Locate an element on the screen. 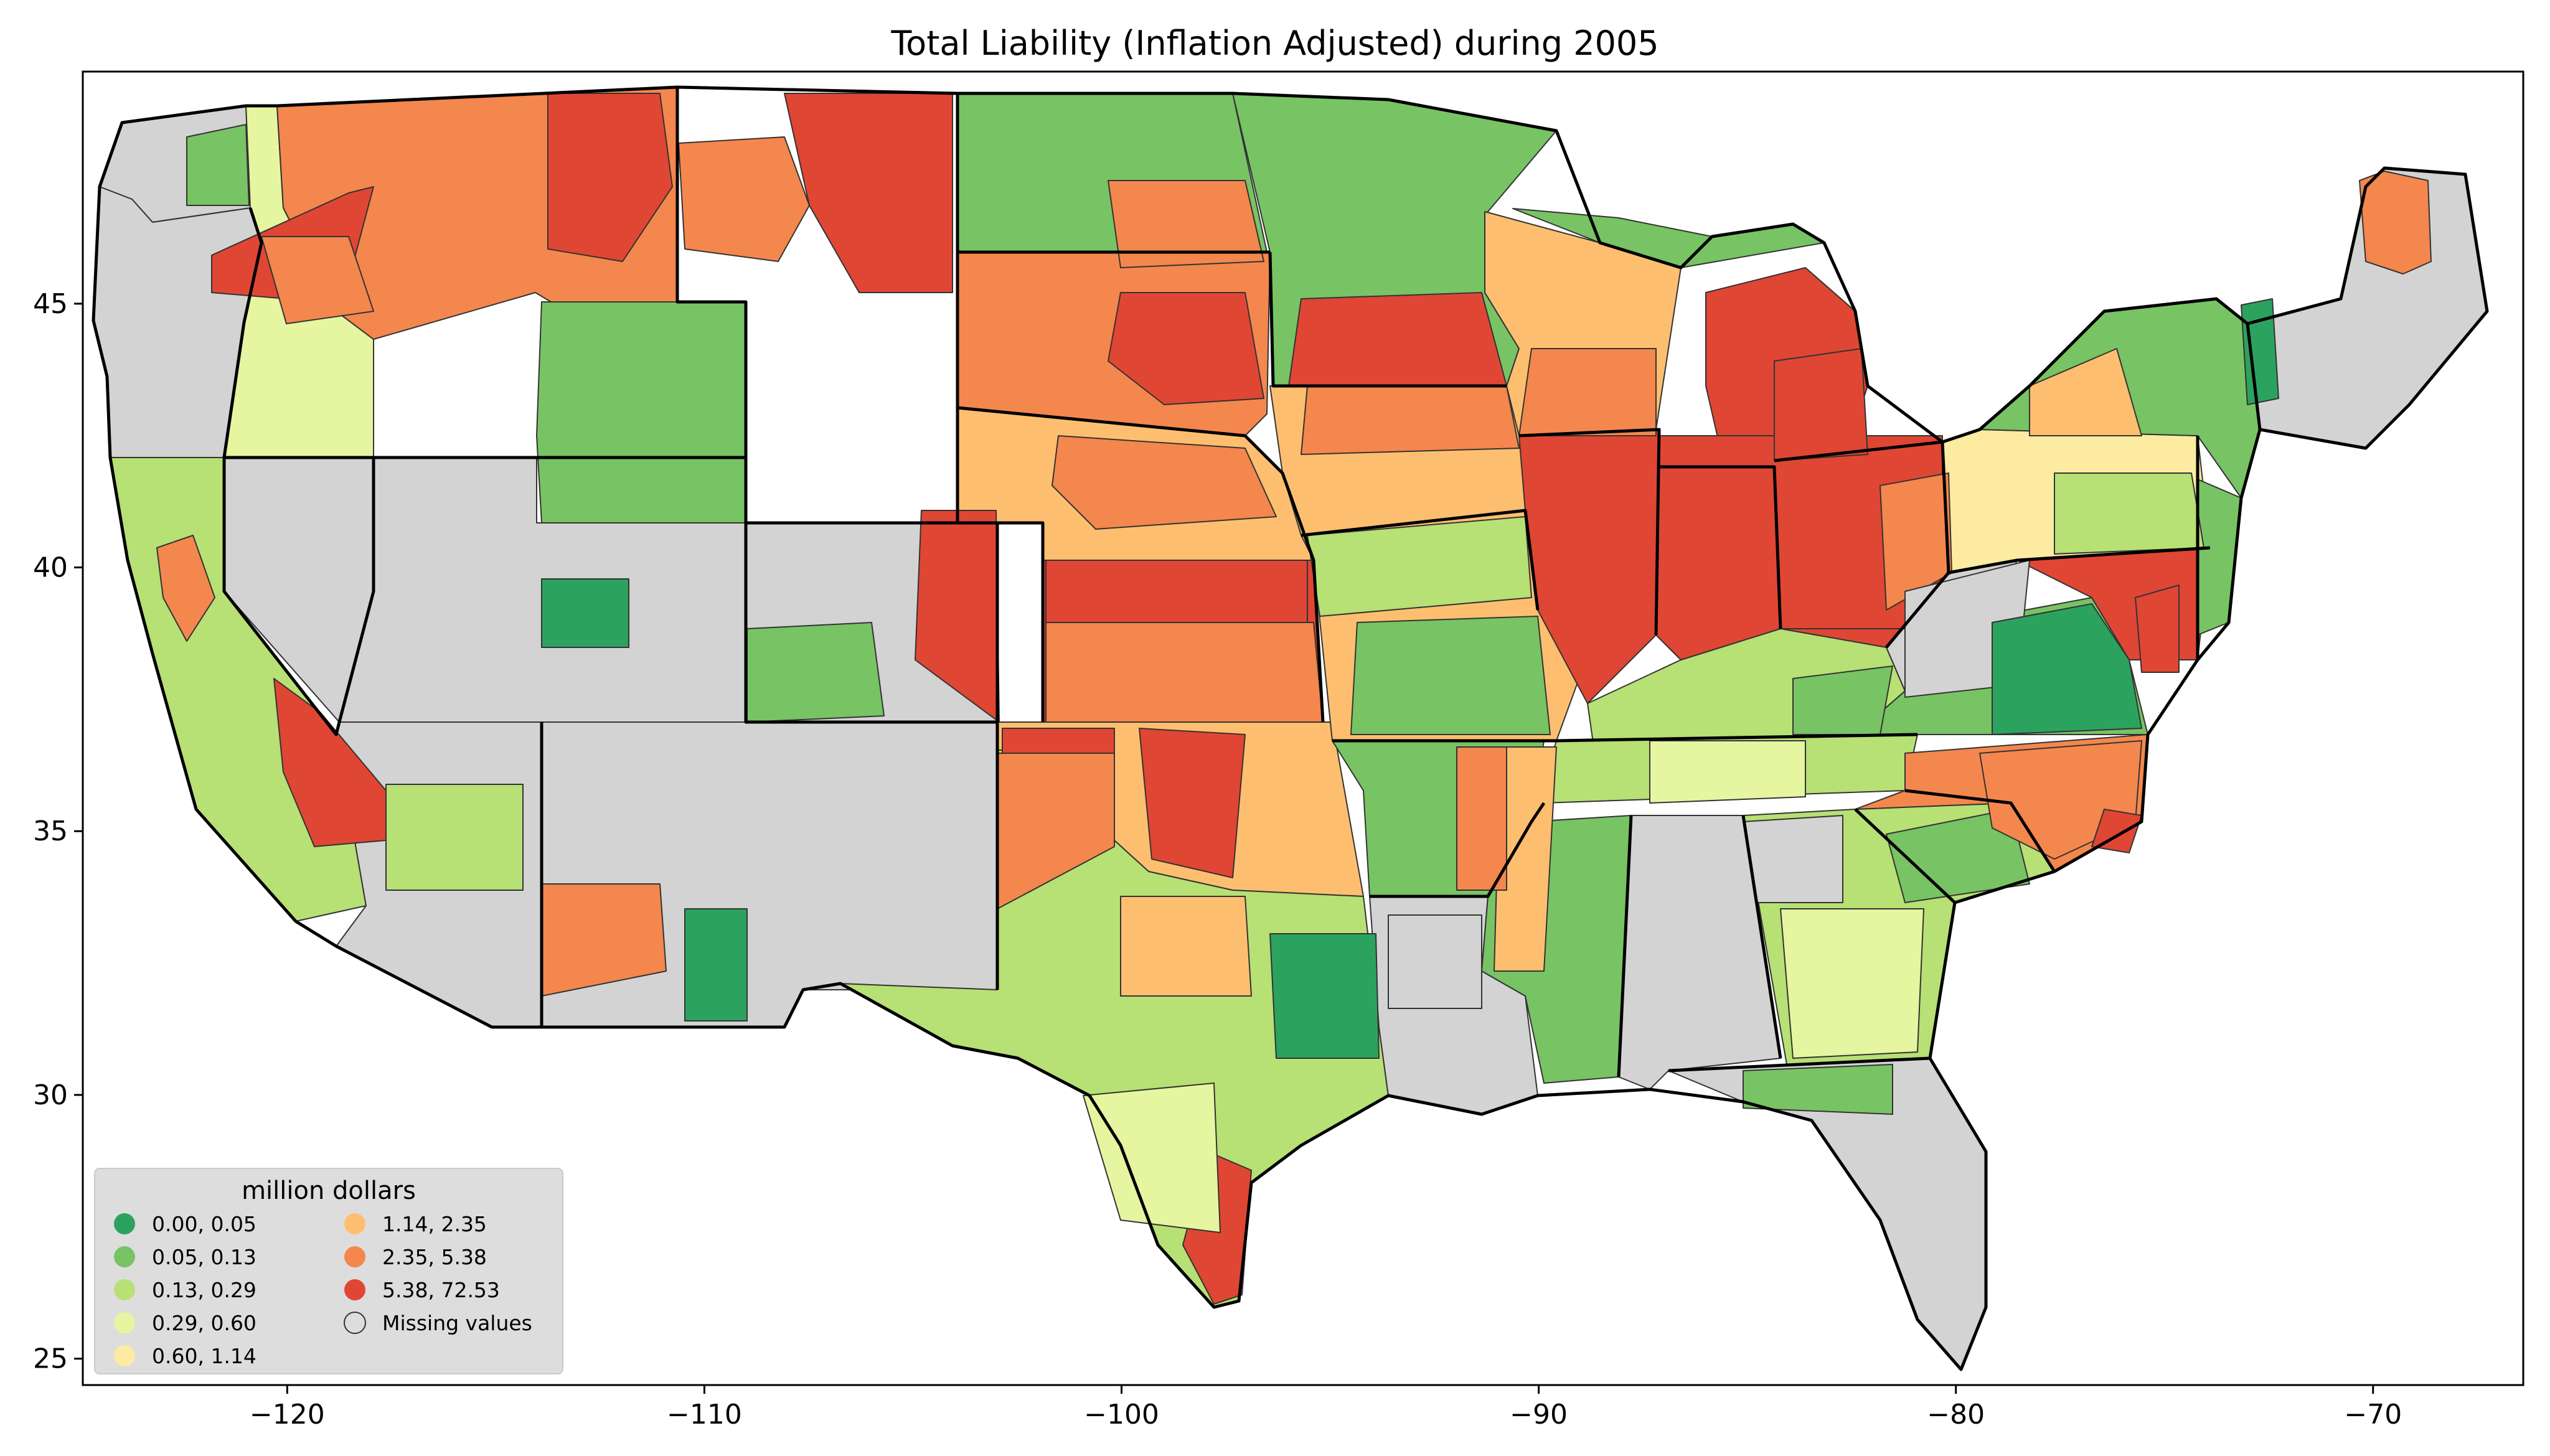 The height and width of the screenshot is (1456, 2550). region-texas-south is located at coordinates (1152, 1158).